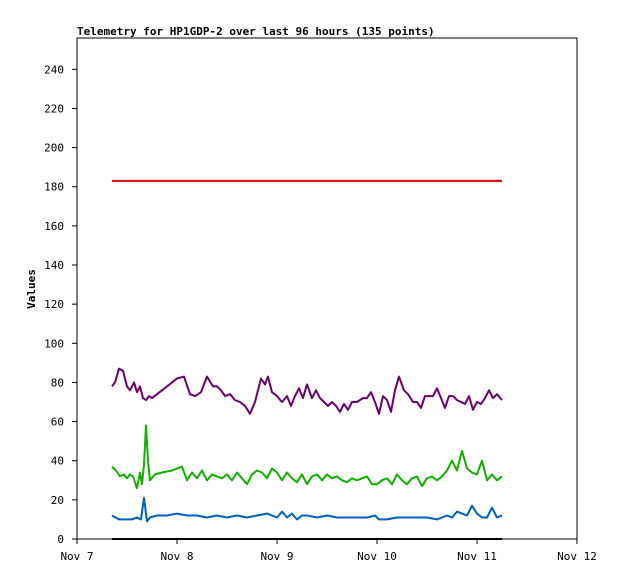  What do you see at coordinates (54, 69) in the screenshot?
I see `y-tick-label: 240` at bounding box center [54, 69].